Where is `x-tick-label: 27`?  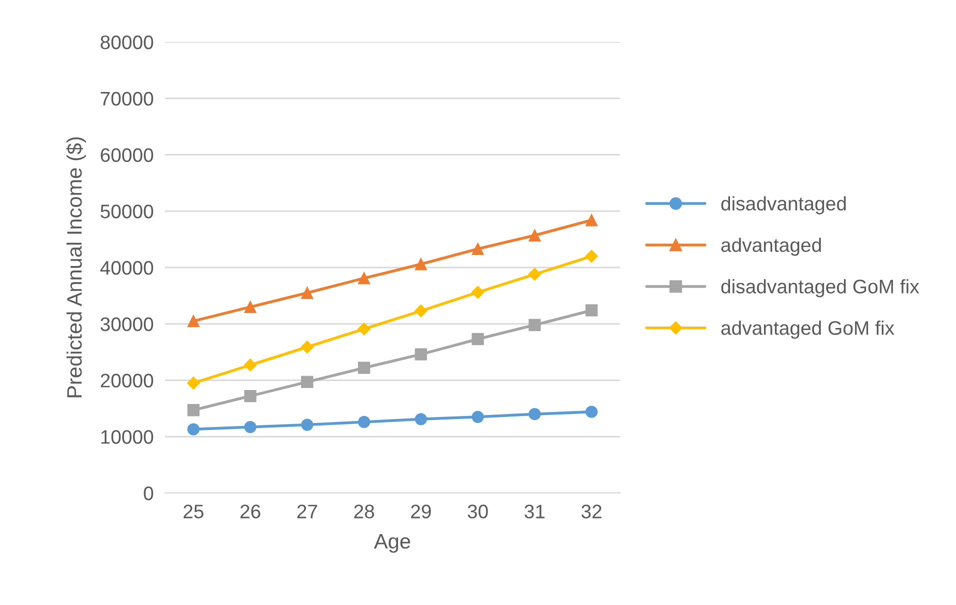
x-tick-label: 27 is located at coordinates (307, 511).